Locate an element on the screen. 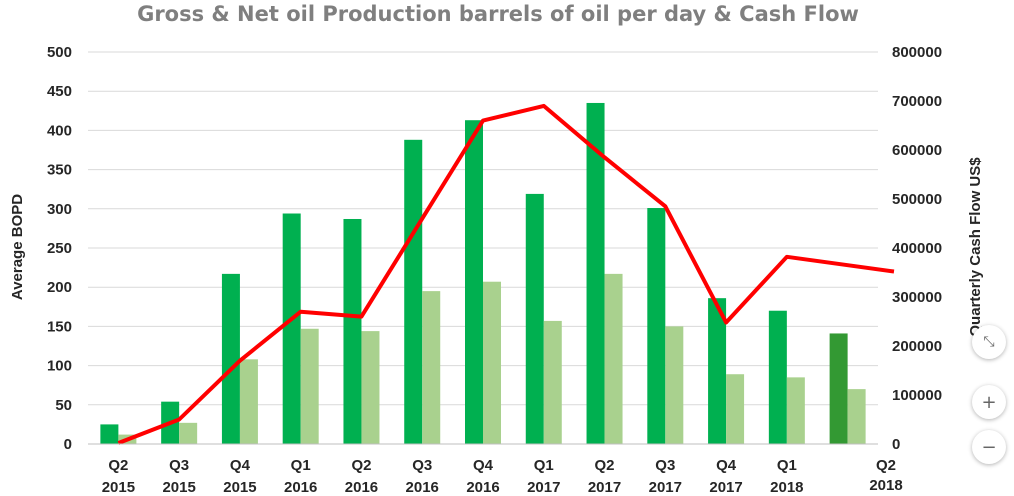 Image resolution: width=1014 pixels, height=496 pixels. y-tick-label: 250 is located at coordinates (59, 248).